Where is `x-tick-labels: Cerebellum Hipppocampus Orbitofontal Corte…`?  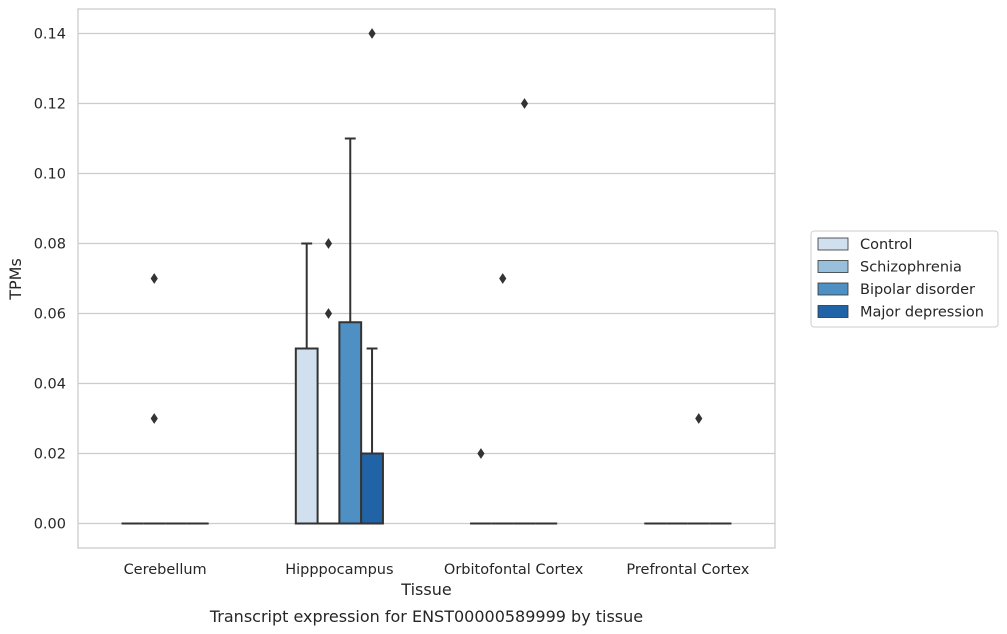
x-tick-labels: Cerebellum Hipppocampus Orbitofontal Corte… is located at coordinates (437, 570).